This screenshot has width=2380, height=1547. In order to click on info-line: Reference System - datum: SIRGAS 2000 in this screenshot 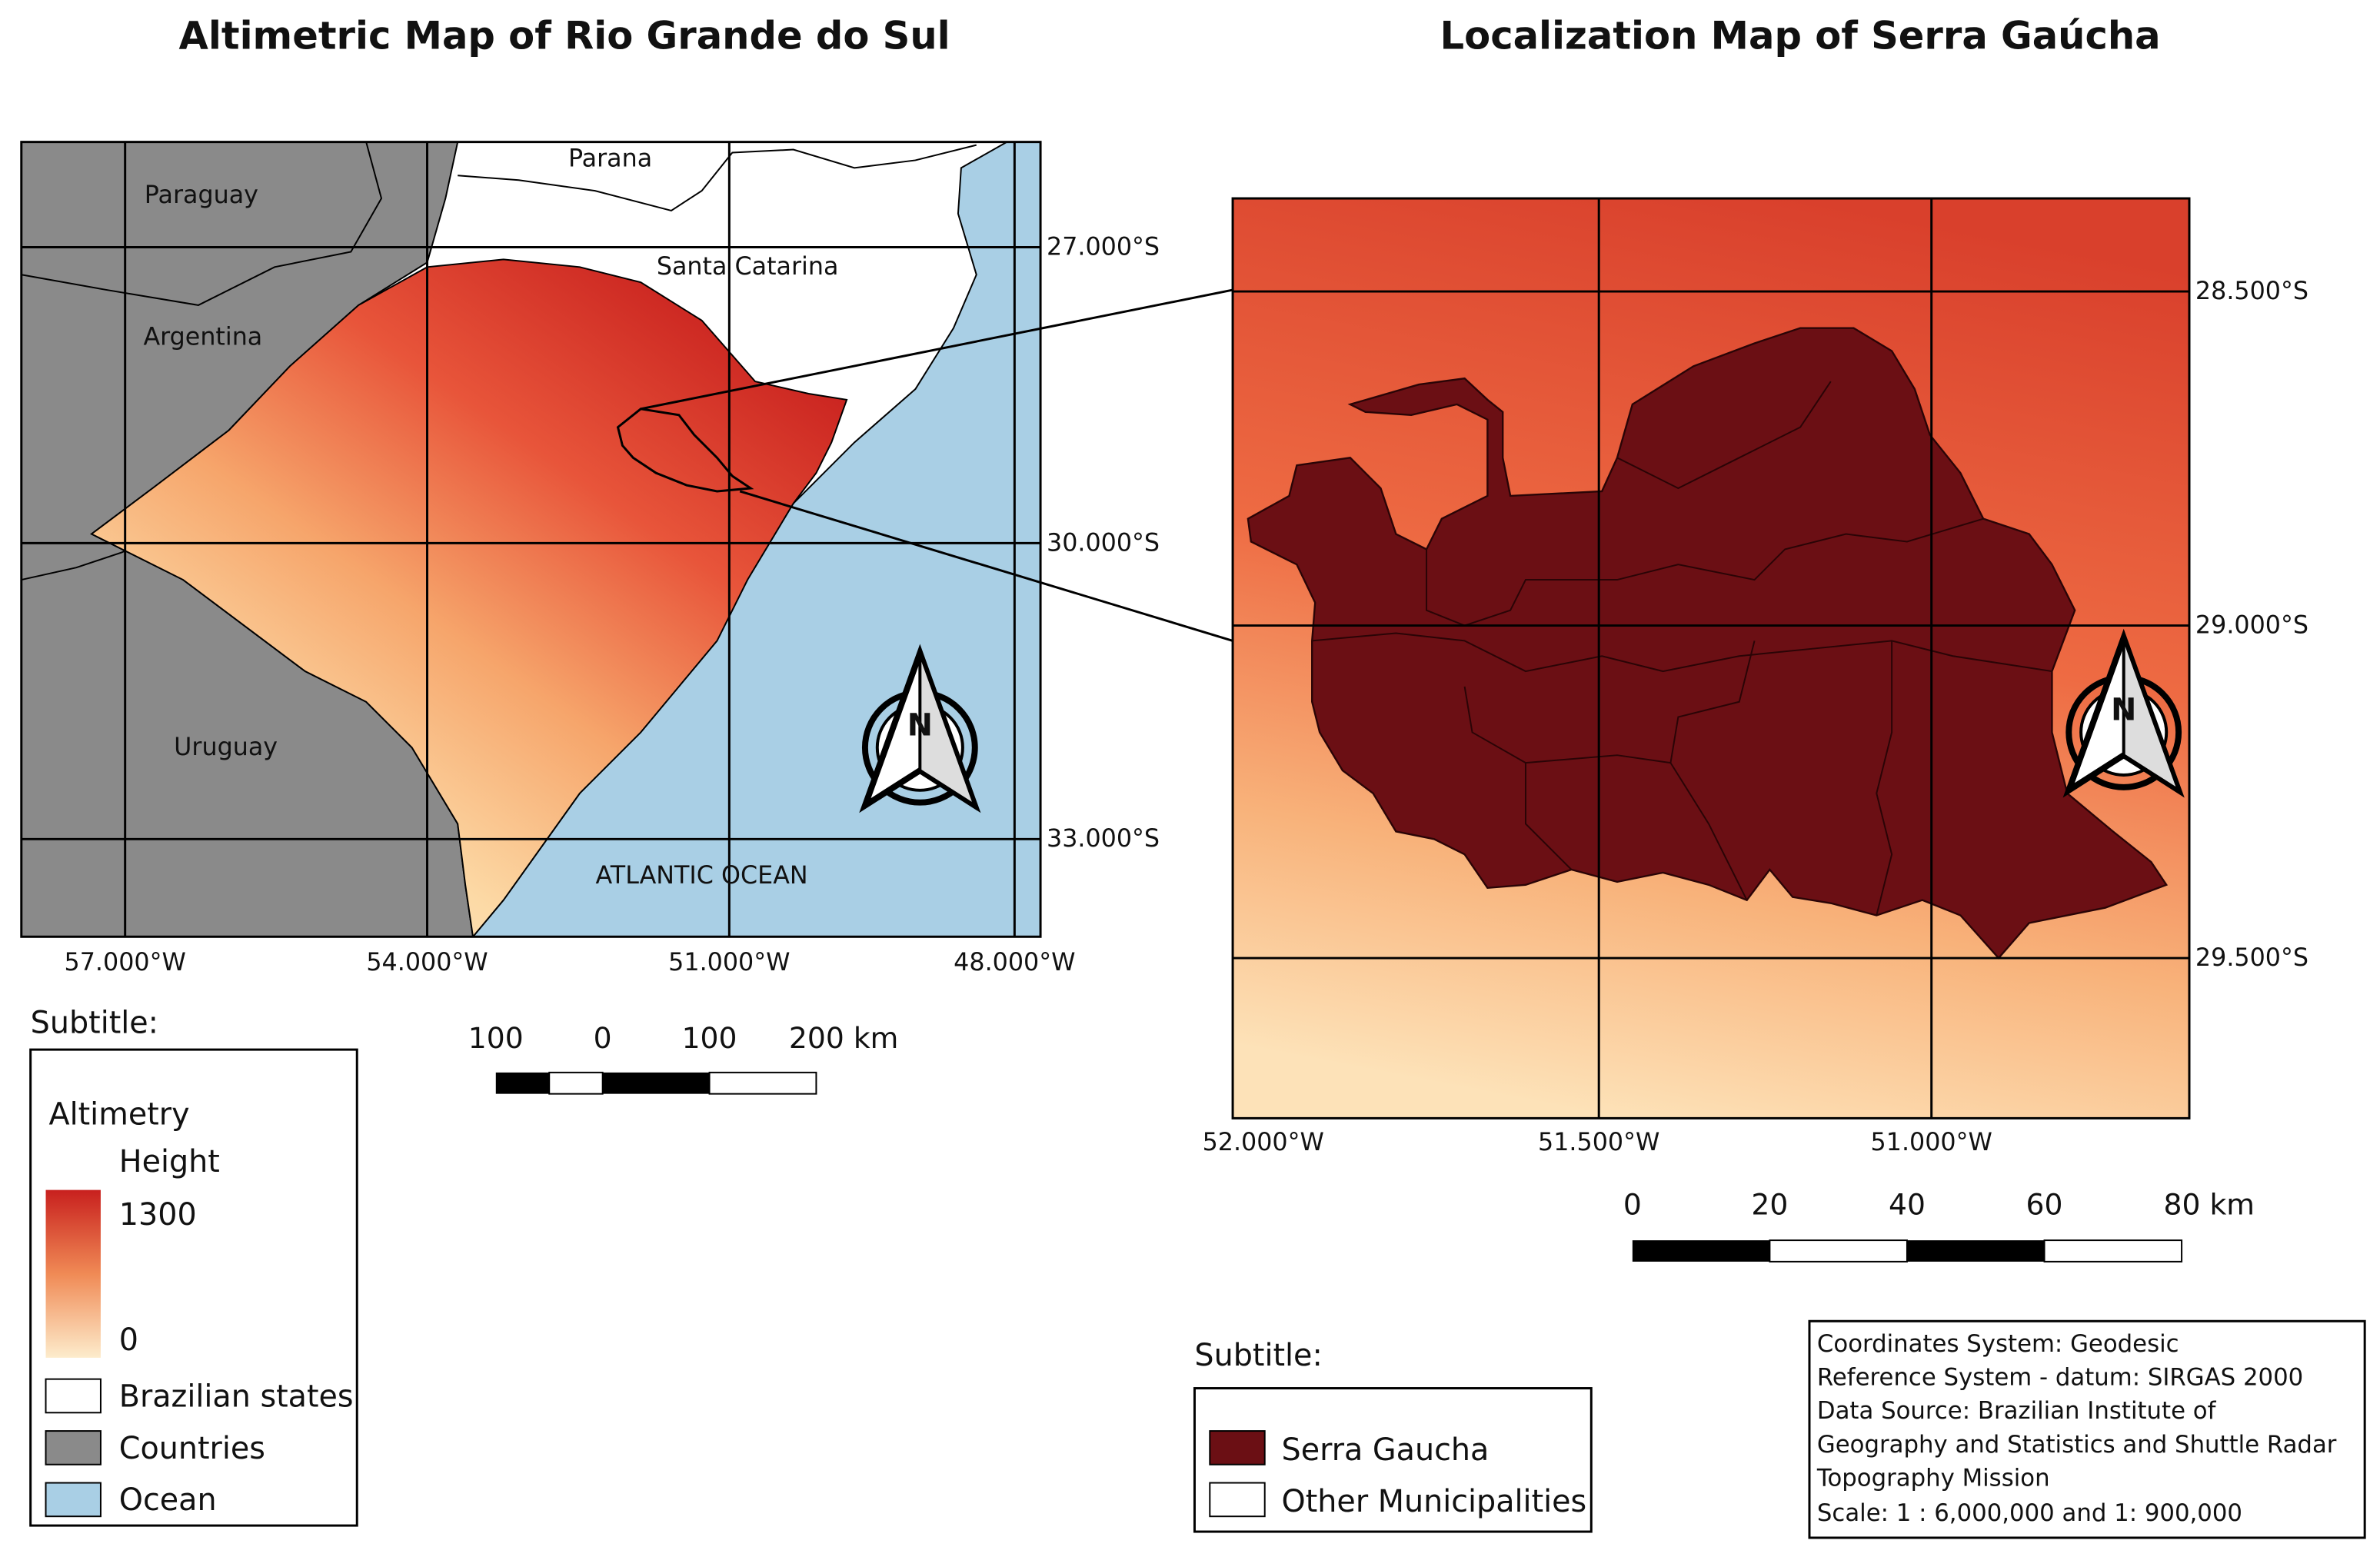, I will do `click(2060, 1378)`.